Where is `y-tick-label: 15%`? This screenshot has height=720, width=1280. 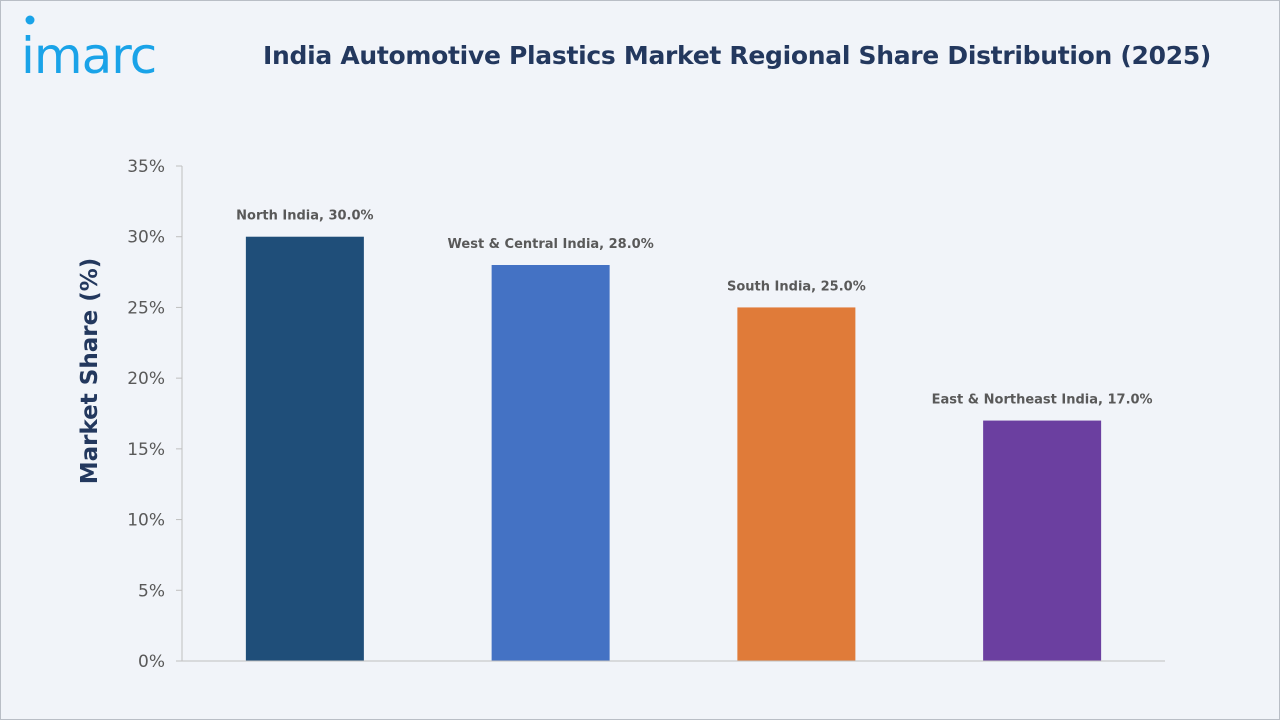 y-tick-label: 15% is located at coordinates (146, 450).